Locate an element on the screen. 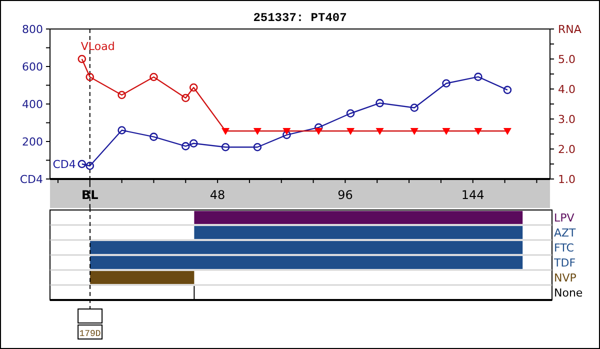 This screenshot has height=349, width=600. y2-tick-label: 3.0 is located at coordinates (567, 119).